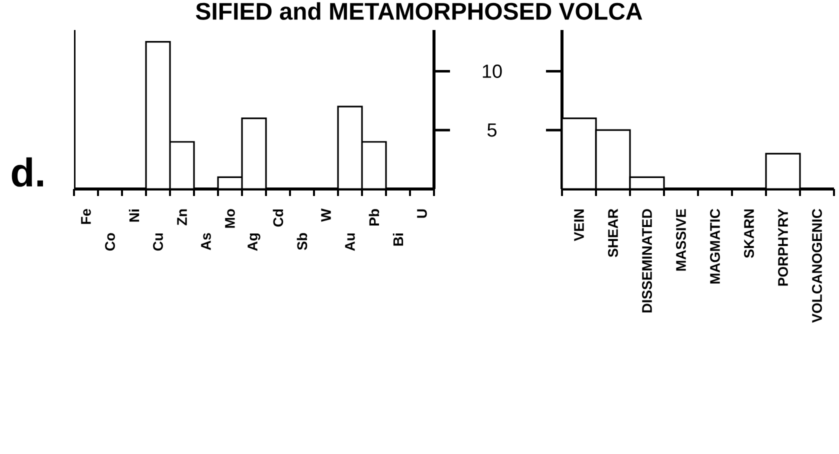 This screenshot has height=454, width=839. Describe the element at coordinates (492, 71) in the screenshot. I see `y-tick-label: 10` at that location.